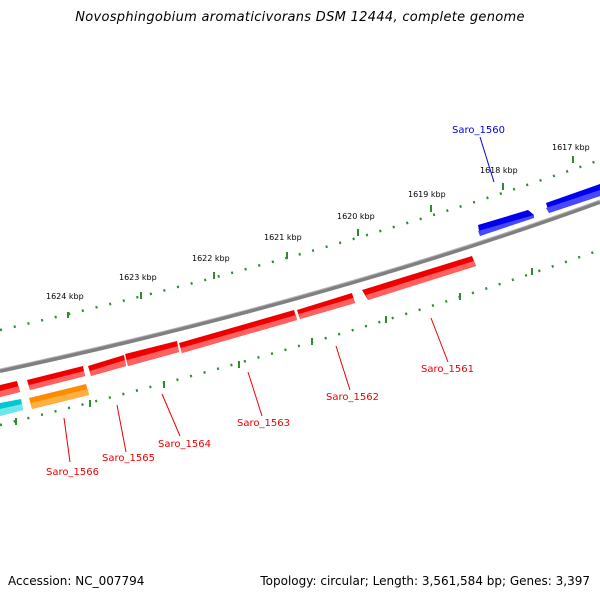 The width and height of the screenshot is (600, 600). What do you see at coordinates (283, 237) in the screenshot?
I see `scale-label-1621: 1621 kbp` at bounding box center [283, 237].